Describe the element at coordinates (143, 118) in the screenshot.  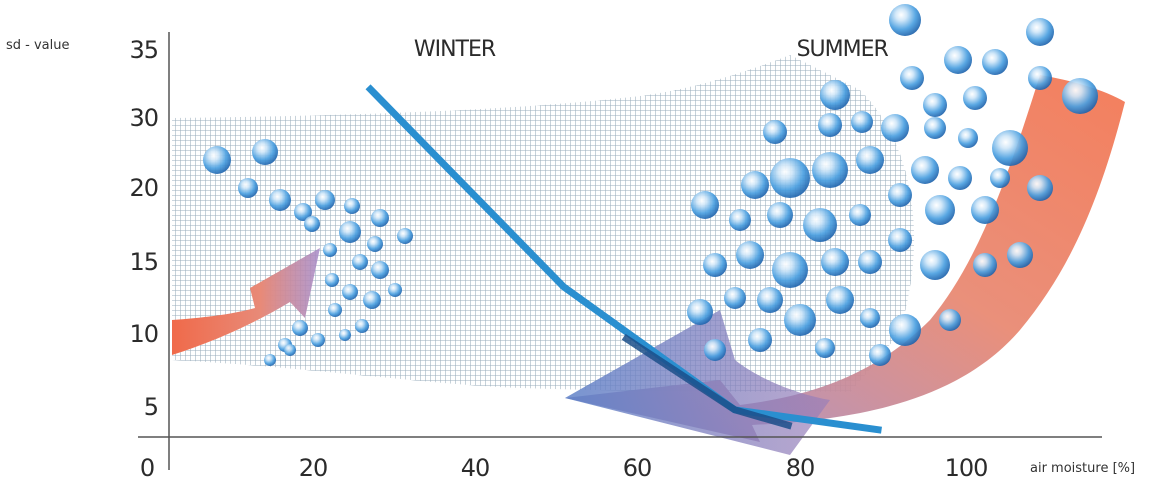
I see `y-tick-label: 30` at that location.